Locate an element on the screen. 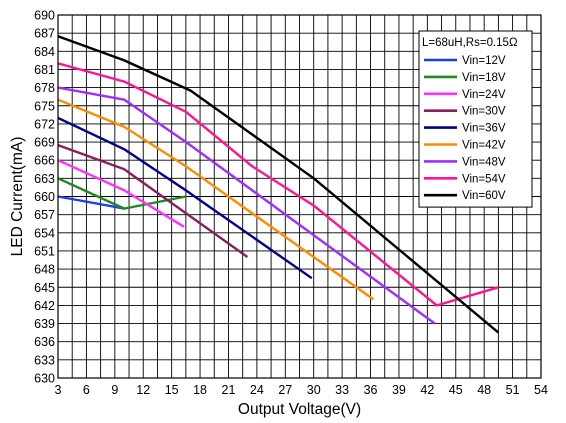 This screenshot has height=423, width=566. x-tick-label: 48 is located at coordinates (484, 390).